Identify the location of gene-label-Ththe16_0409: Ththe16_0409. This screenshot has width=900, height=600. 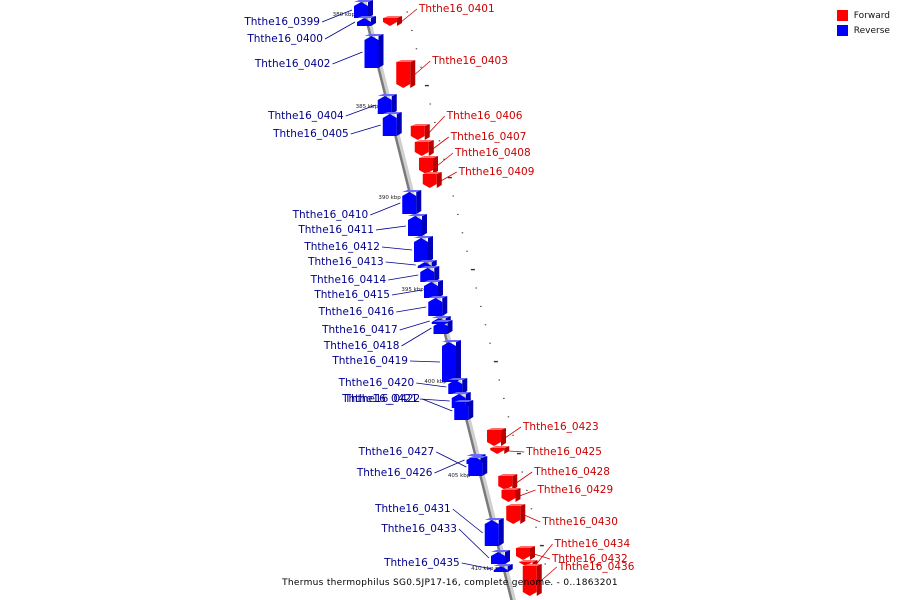
(496, 172).